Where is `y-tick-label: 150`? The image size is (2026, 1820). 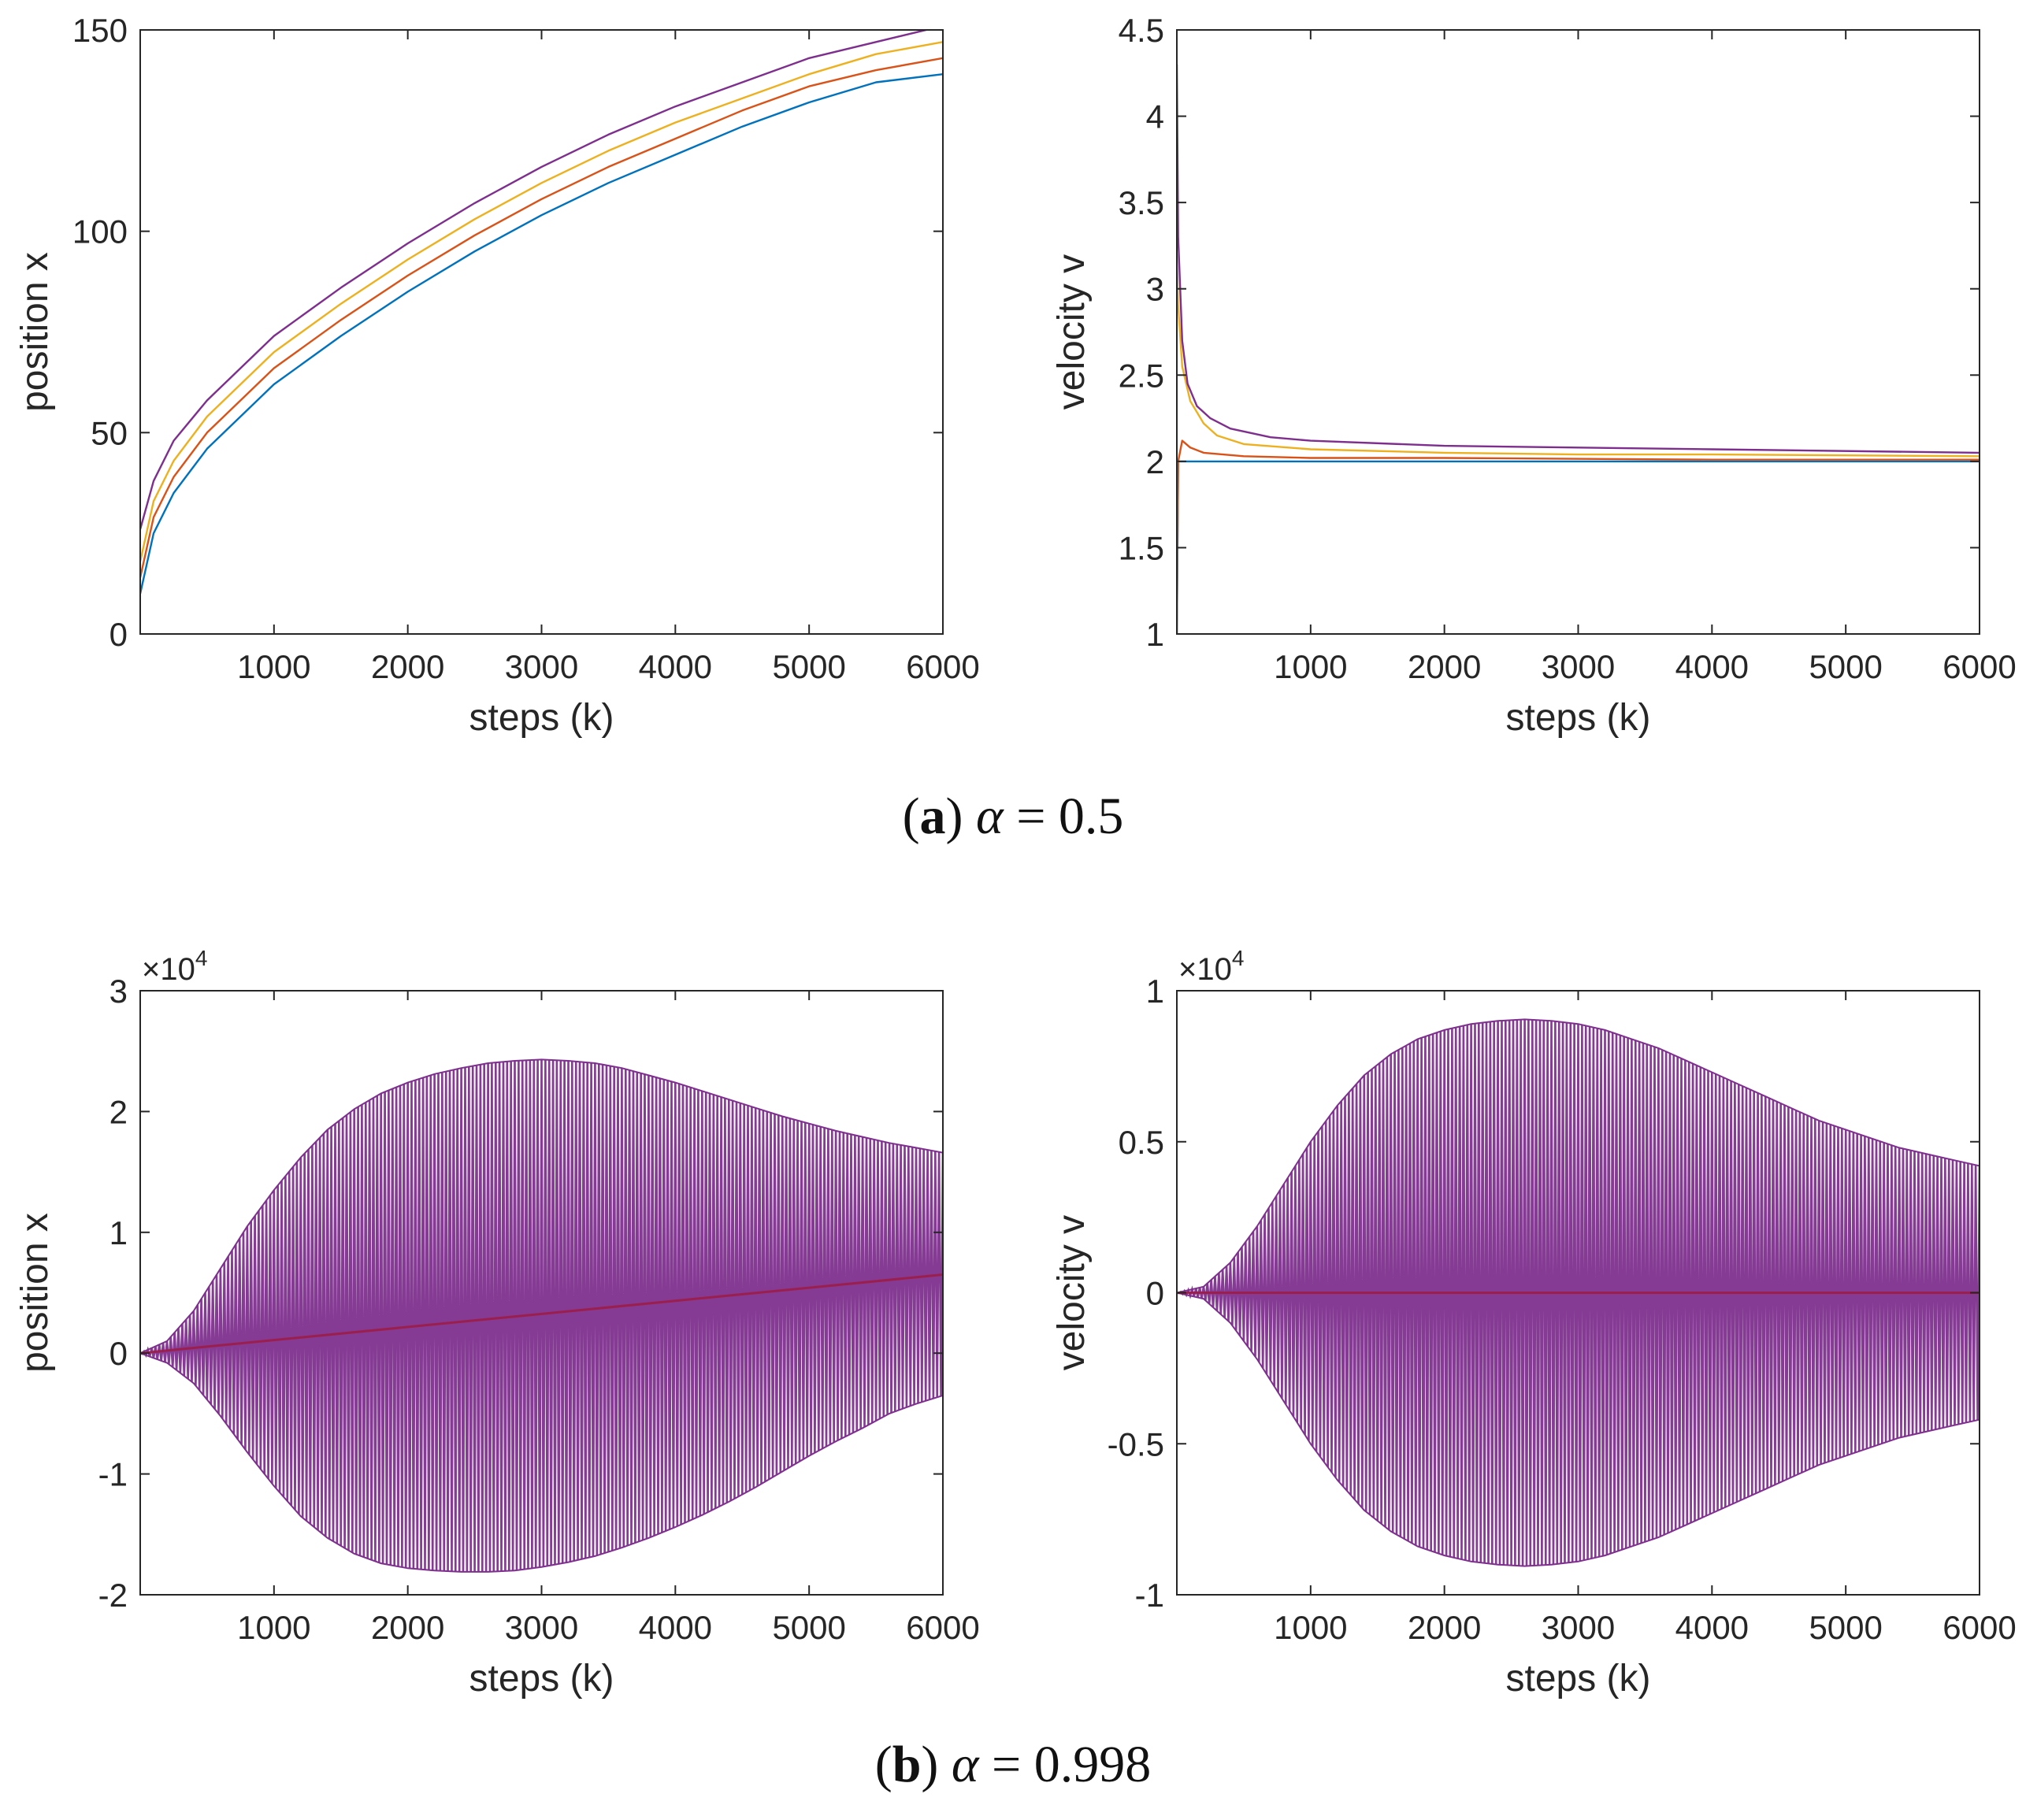
y-tick-label: 150 is located at coordinates (100, 30).